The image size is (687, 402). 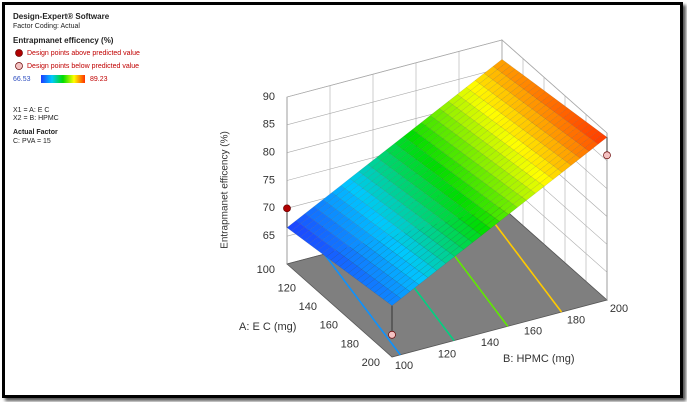 I want to click on x2-tick-label: 120, so click(x=447, y=355).